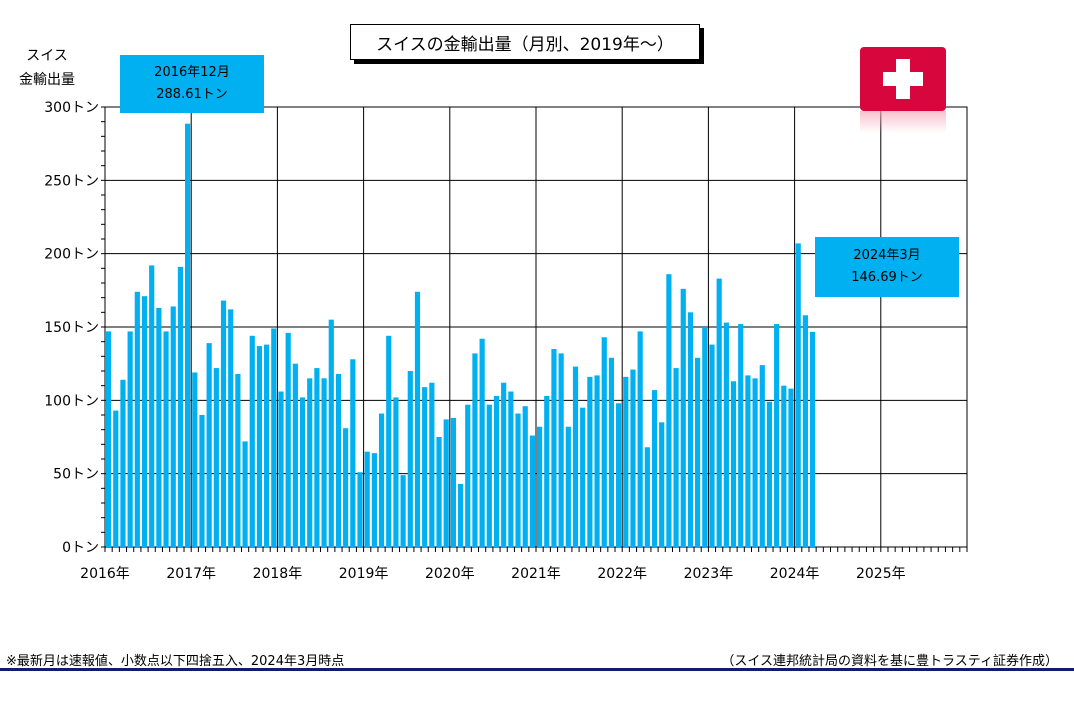  I want to click on x-tick-label: 2022年, so click(622, 574).